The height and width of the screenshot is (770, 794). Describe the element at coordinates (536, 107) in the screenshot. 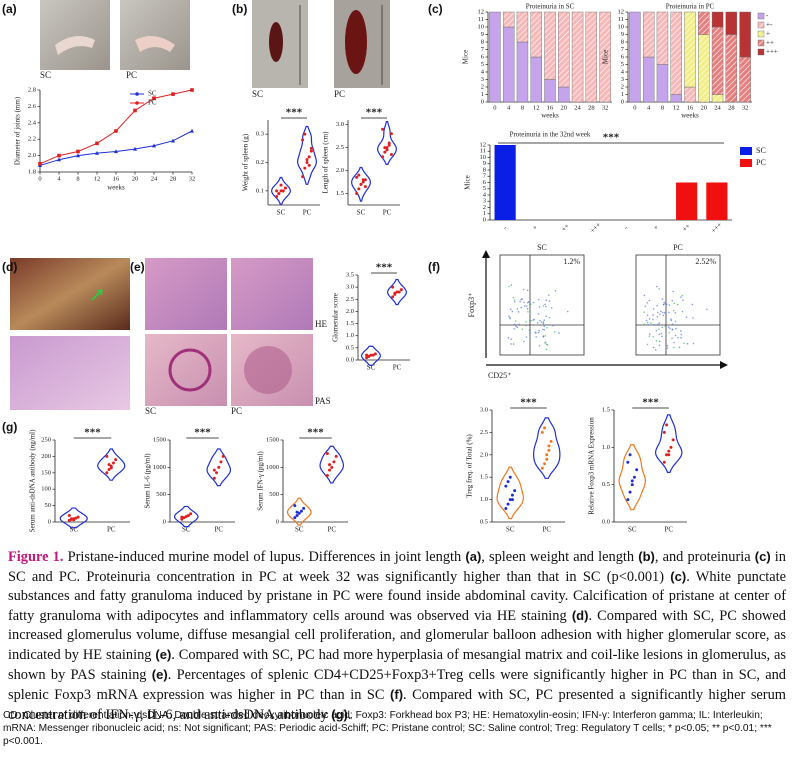

I see `x-tick-label: 12` at that location.